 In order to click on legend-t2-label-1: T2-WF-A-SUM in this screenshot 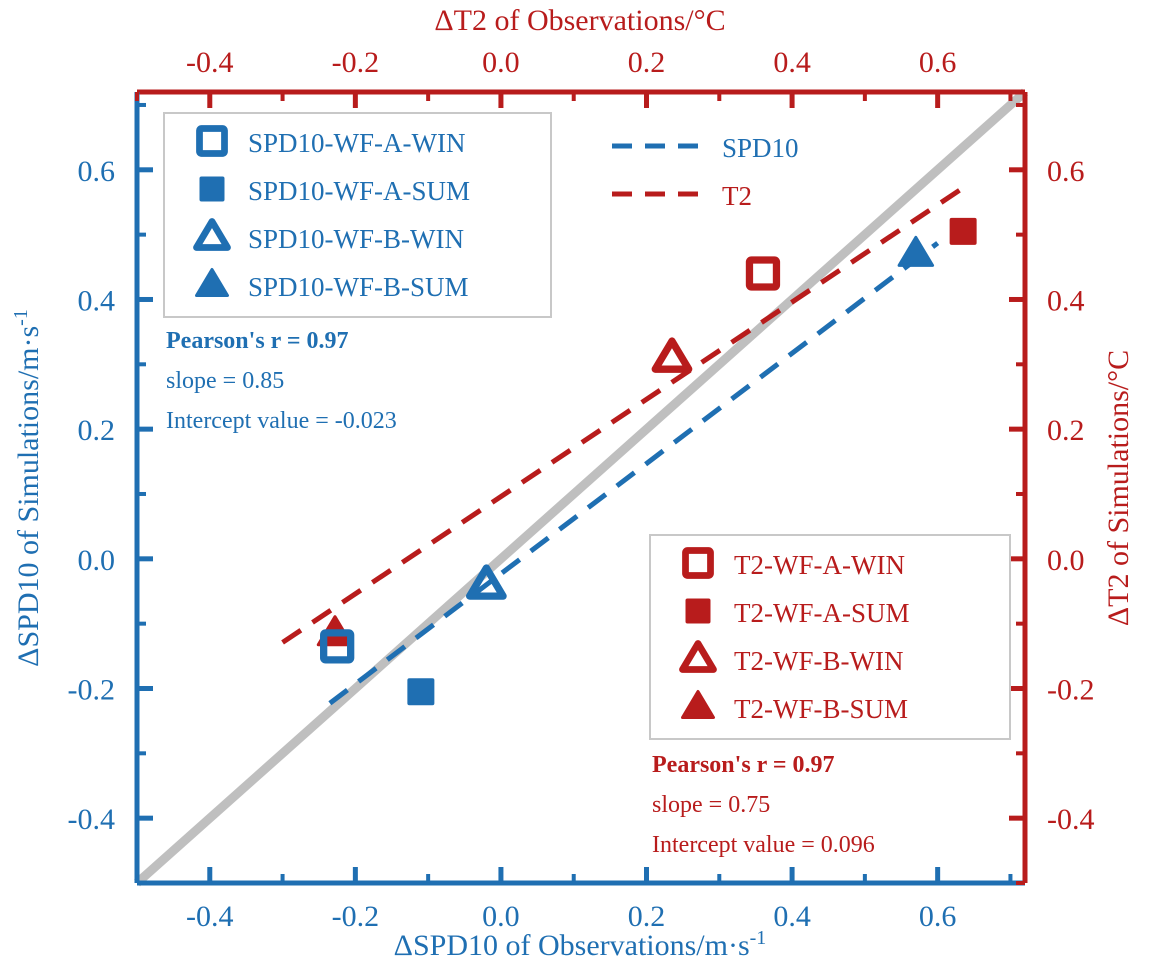, I will do `click(822, 613)`.